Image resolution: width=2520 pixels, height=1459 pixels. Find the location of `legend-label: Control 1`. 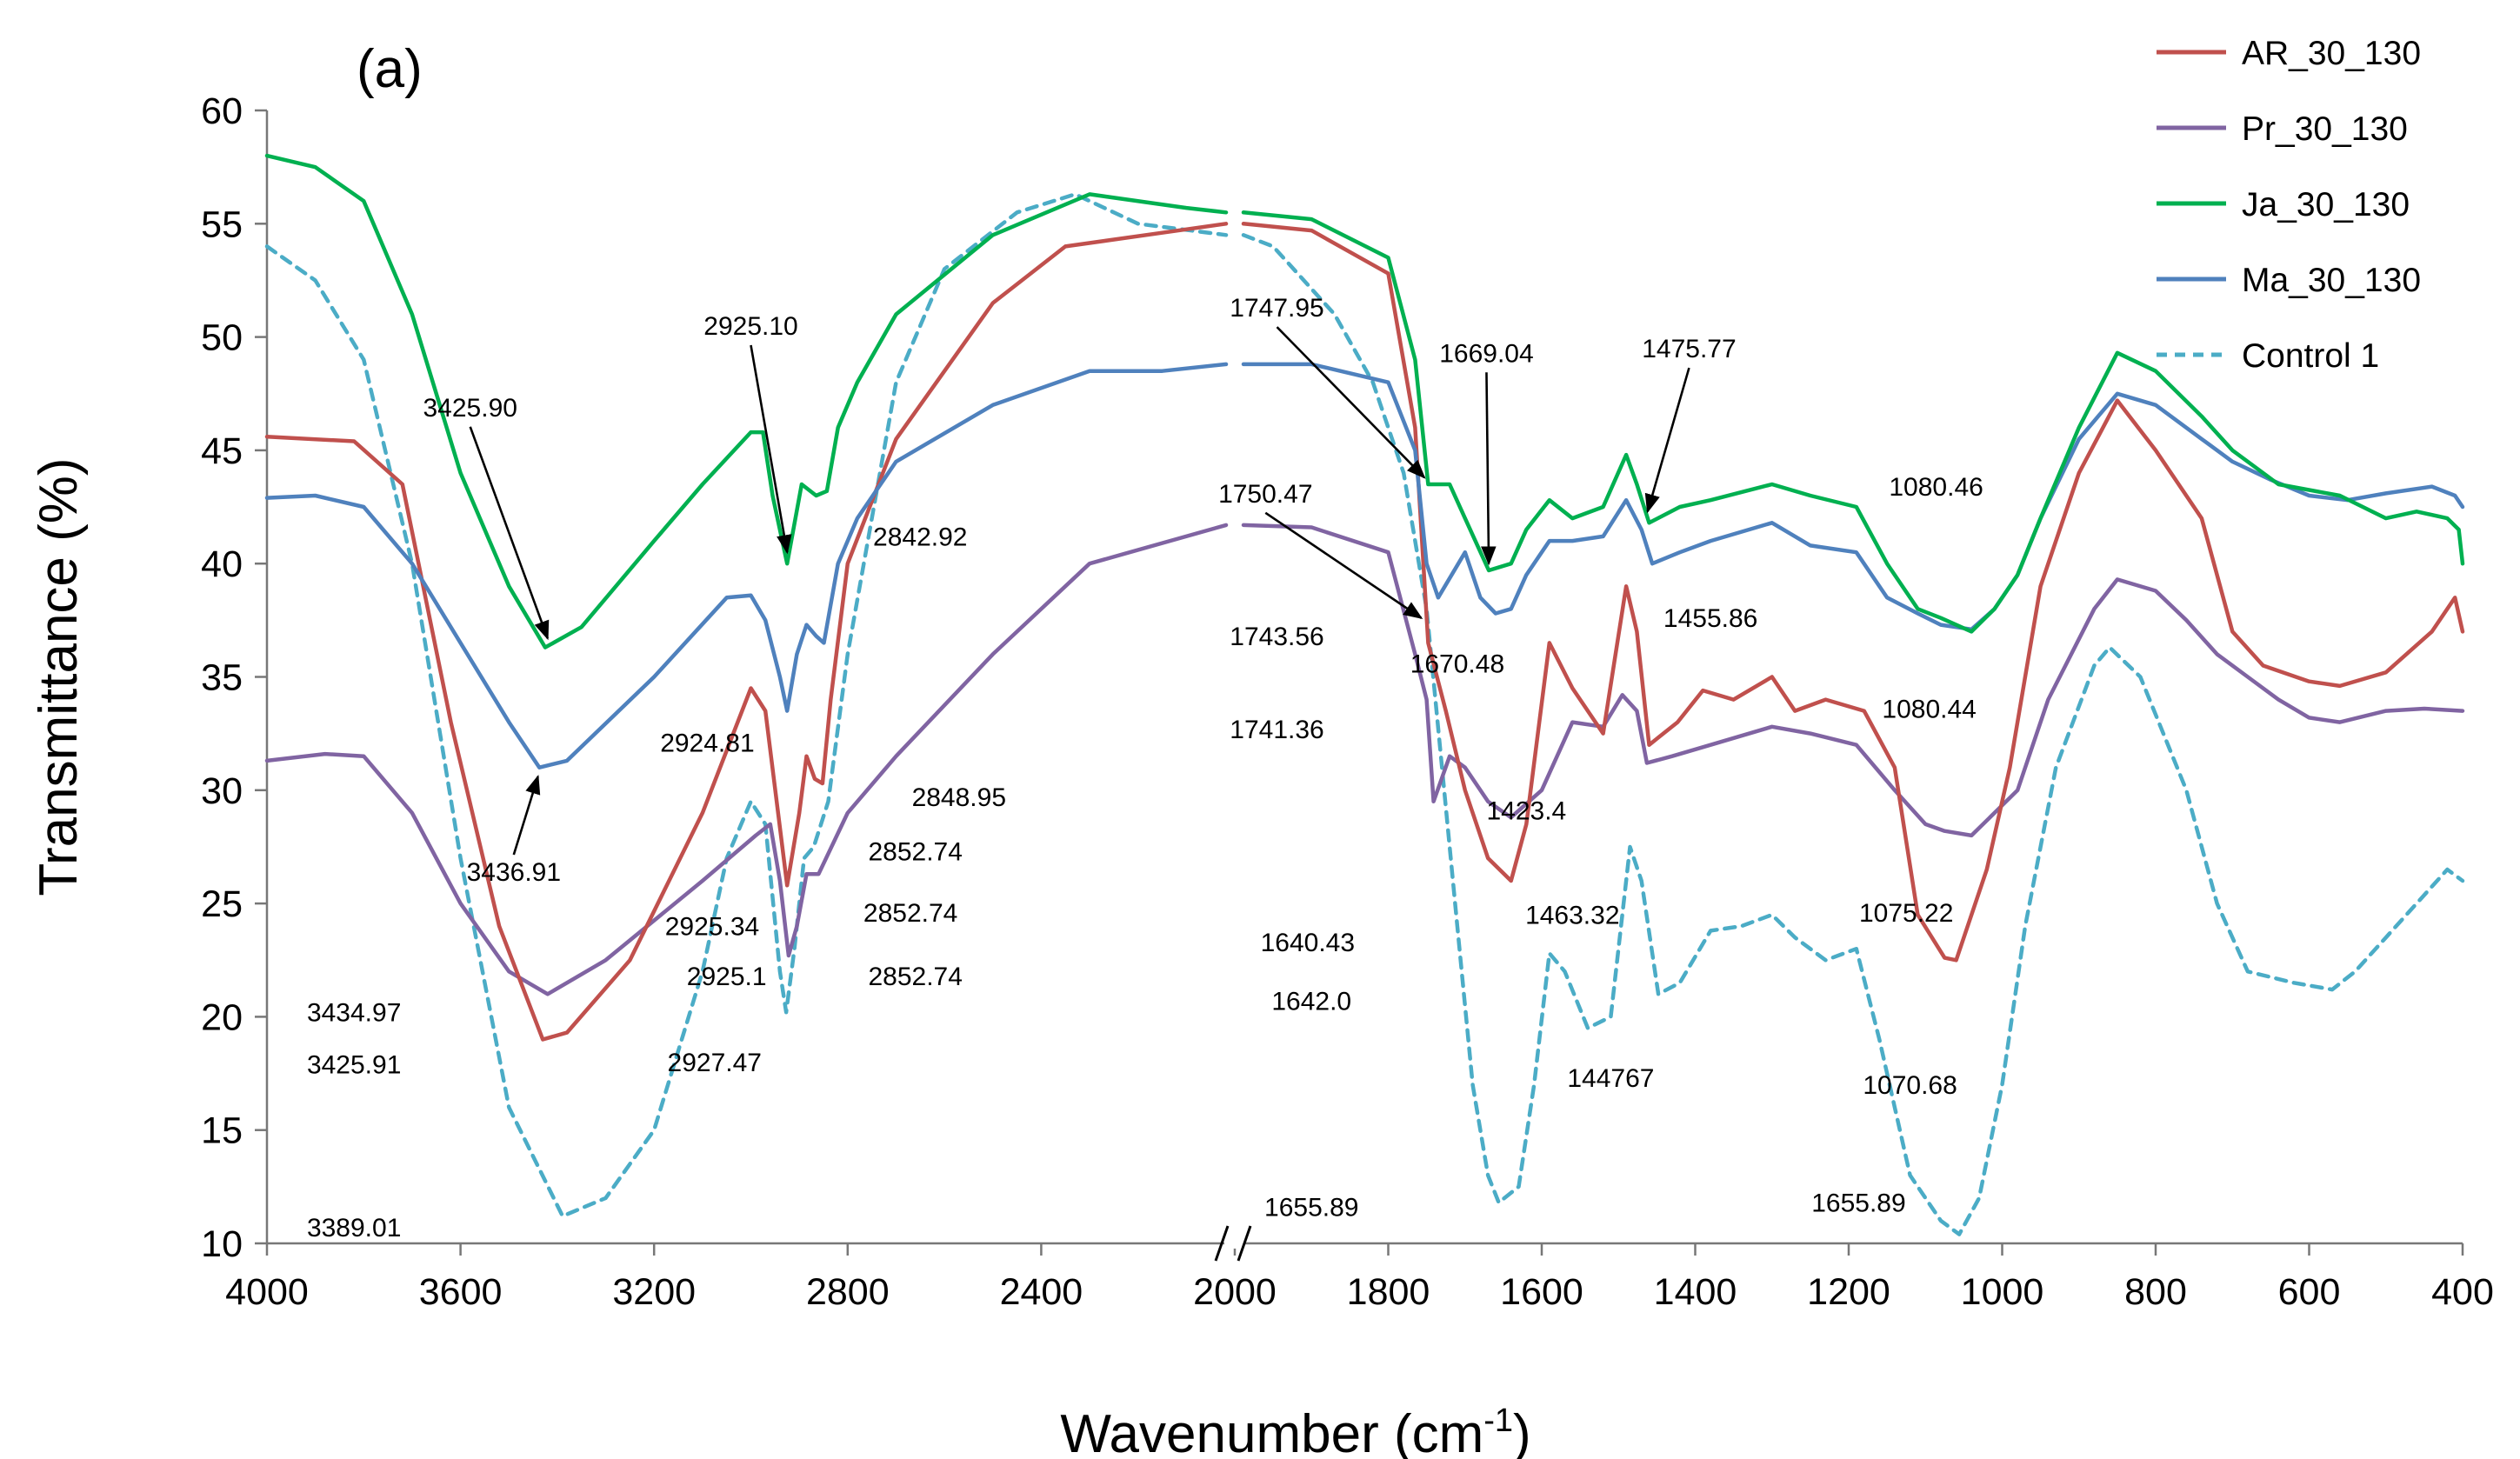

legend-label: Control 1 is located at coordinates (2310, 356).